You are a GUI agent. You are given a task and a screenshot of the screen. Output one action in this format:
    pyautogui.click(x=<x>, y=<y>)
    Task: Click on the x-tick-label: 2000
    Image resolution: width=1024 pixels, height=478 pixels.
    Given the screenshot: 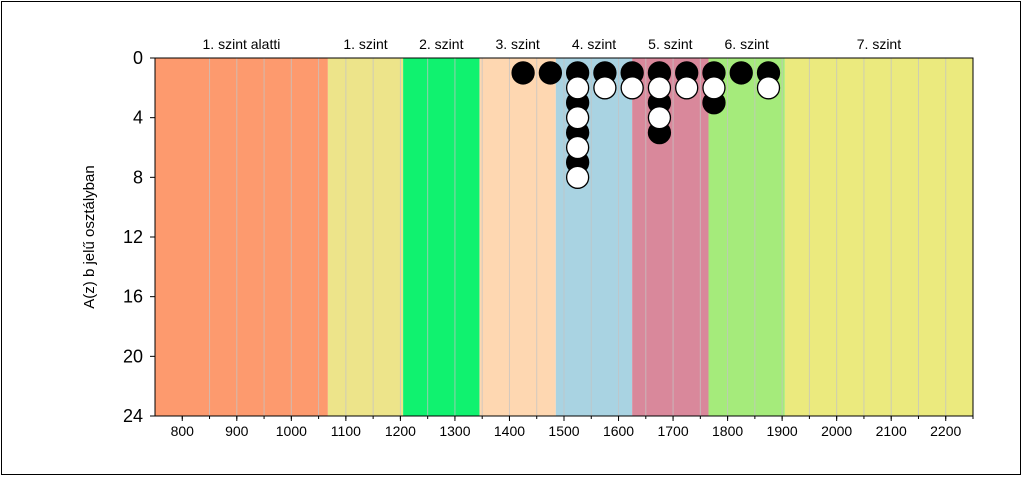 What is the action you would take?
    pyautogui.click(x=836, y=431)
    